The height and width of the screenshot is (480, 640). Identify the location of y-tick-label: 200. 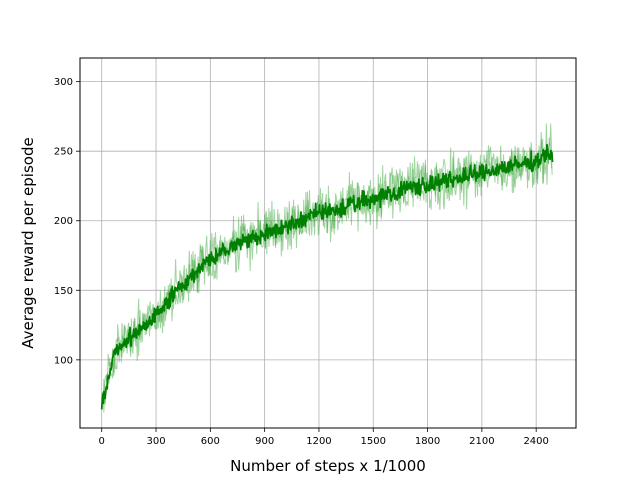
(63, 221).